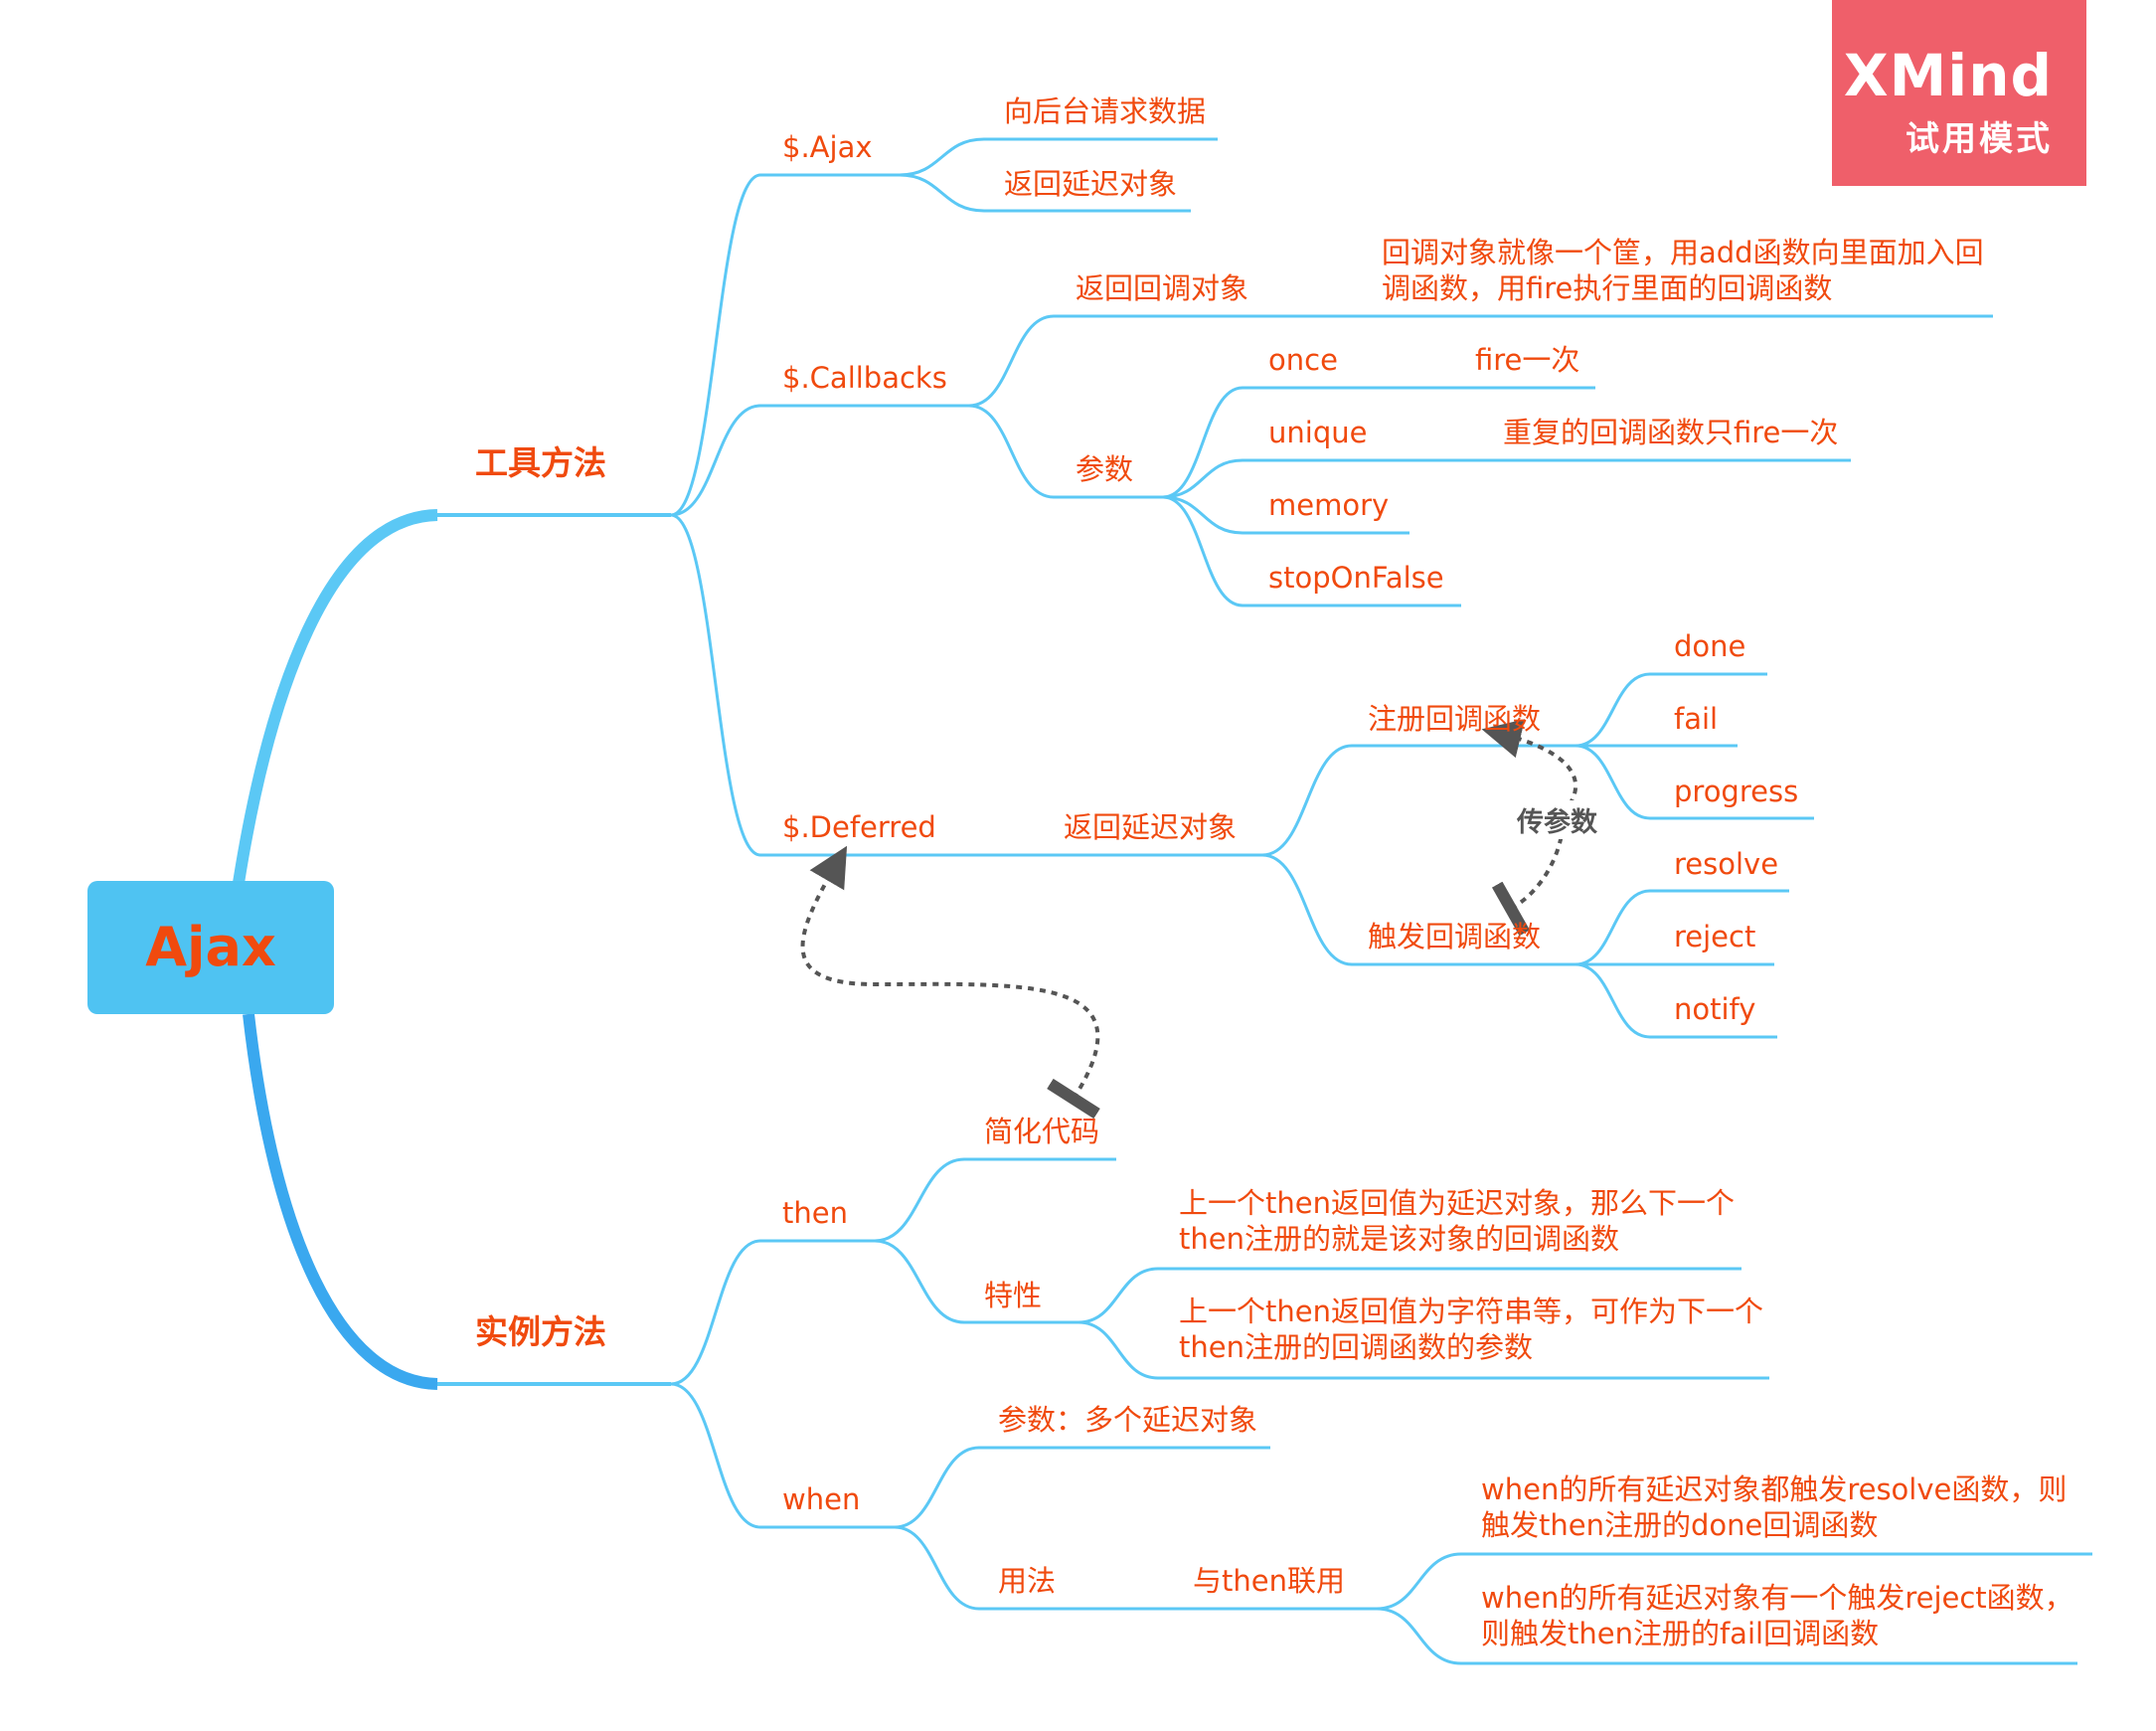 Image resolution: width=2156 pixels, height=1731 pixels. I want to click on node-ajax-request: 向后台请求数据, so click(1105, 111).